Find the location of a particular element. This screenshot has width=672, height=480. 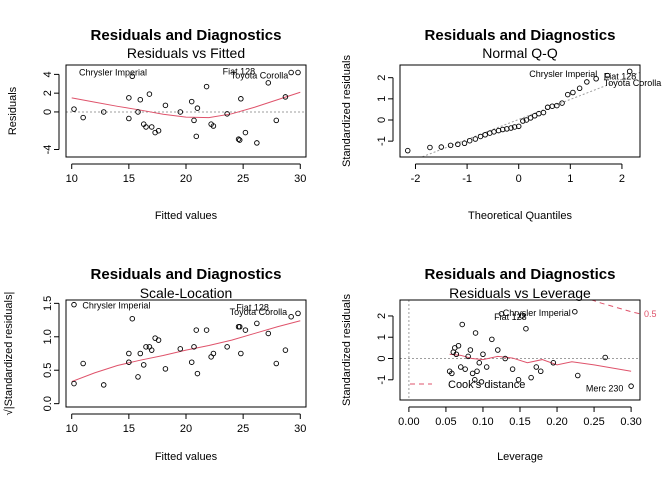

y-tick-label: 4 is located at coordinates (48, 74).